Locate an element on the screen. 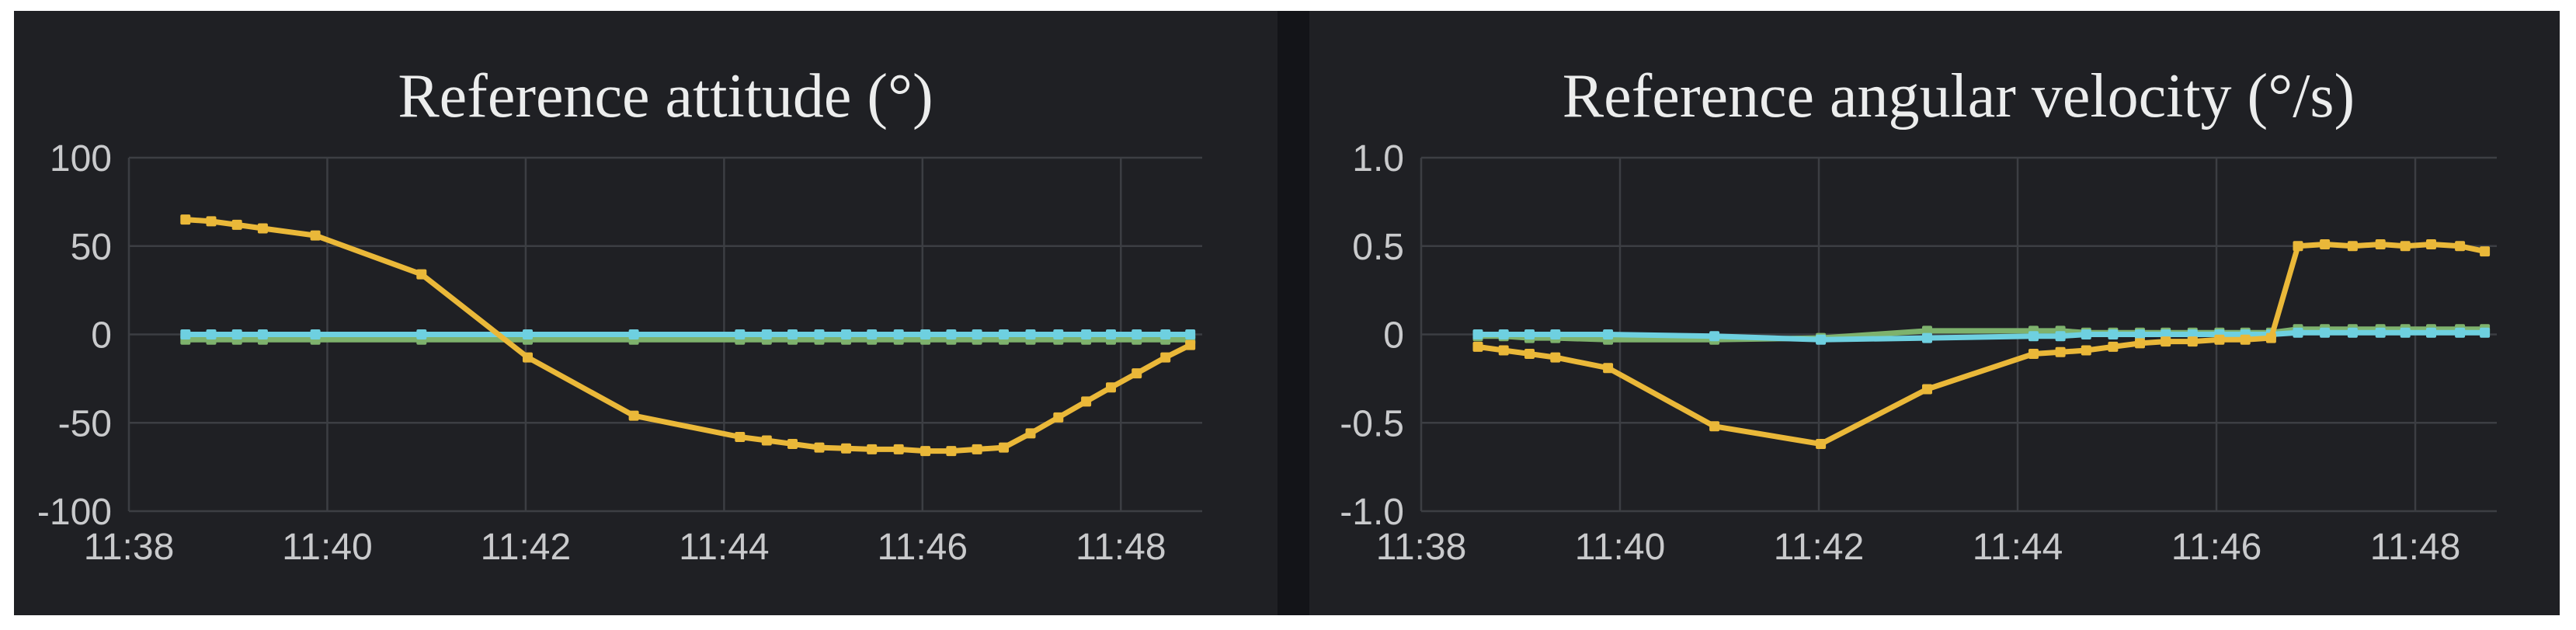 The height and width of the screenshot is (630, 2576). x-tick-label: 11:48 is located at coordinates (1121, 547).